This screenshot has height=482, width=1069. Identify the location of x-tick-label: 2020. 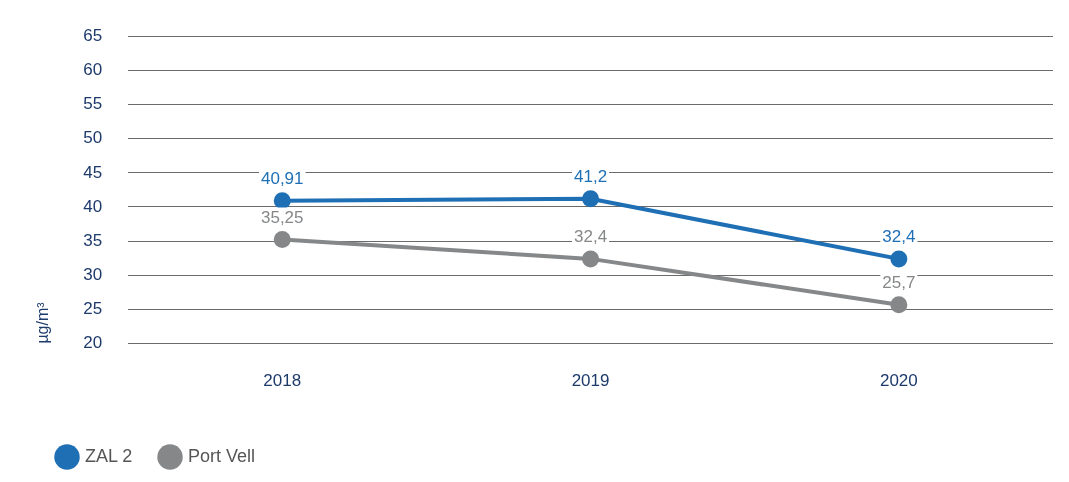
(898, 381).